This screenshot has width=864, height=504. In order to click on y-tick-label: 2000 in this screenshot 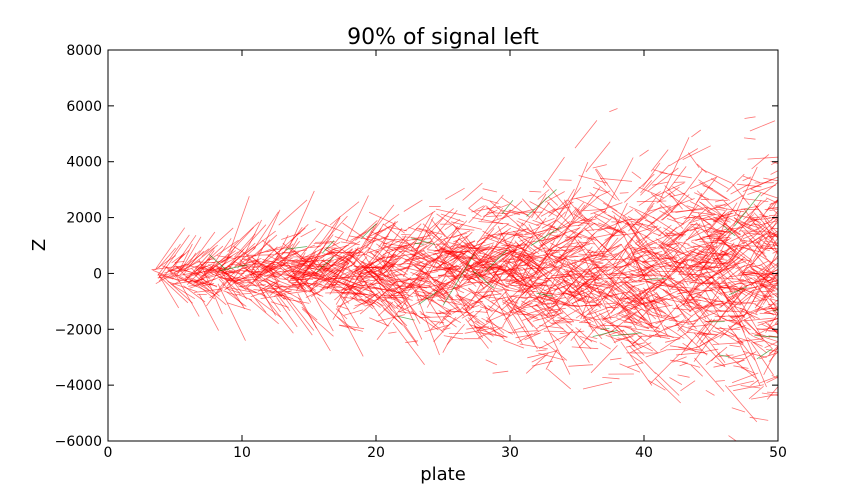, I will do `click(84, 219)`.